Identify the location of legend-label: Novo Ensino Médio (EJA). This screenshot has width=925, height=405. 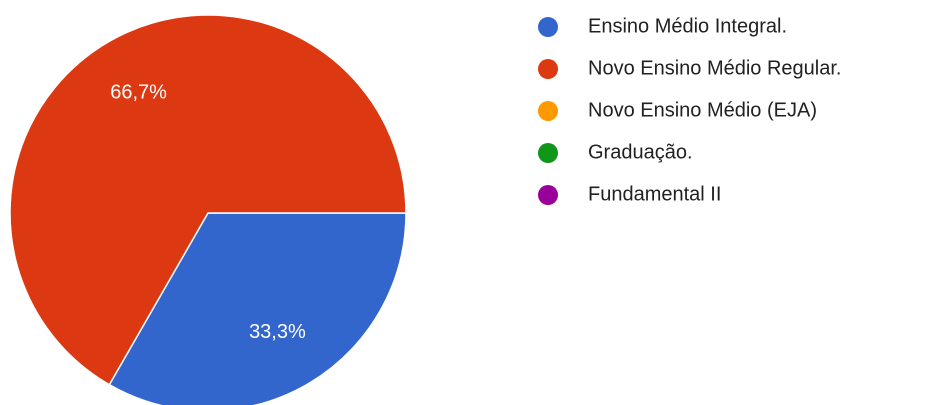
(702, 110).